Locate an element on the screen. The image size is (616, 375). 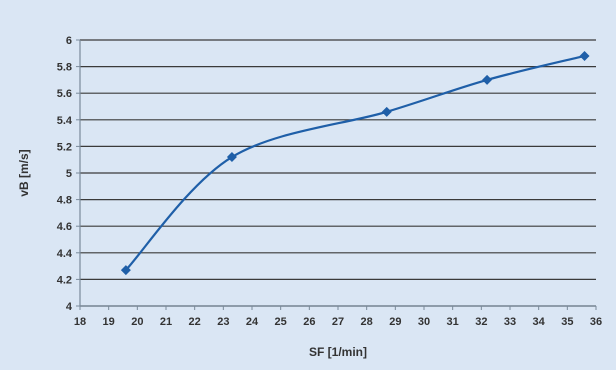
x-tick-label: 29 is located at coordinates (395, 322).